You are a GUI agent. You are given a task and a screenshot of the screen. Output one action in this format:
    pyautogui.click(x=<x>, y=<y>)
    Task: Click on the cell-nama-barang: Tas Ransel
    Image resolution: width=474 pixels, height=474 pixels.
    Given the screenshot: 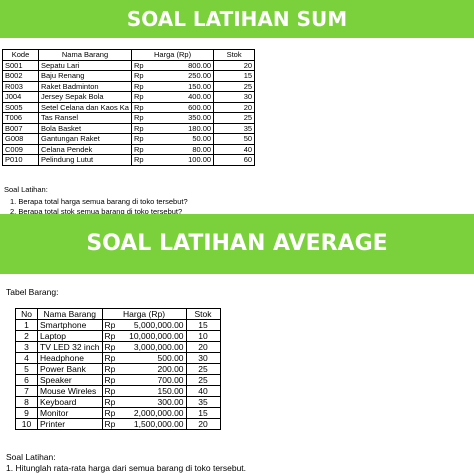 What is the action you would take?
    pyautogui.click(x=85, y=118)
    